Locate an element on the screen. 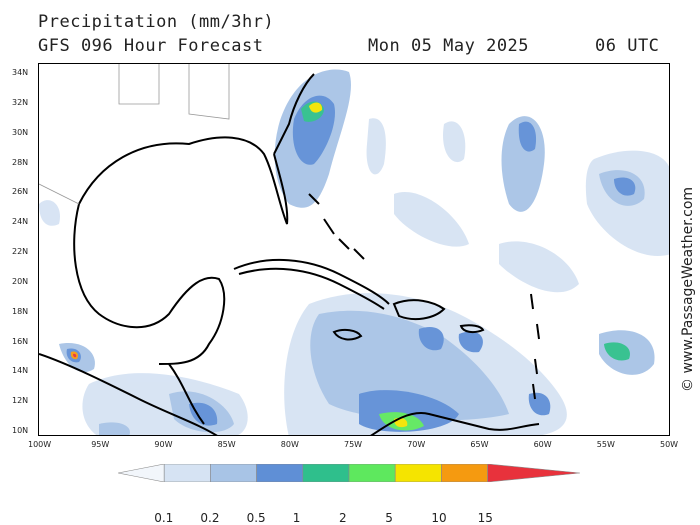 This screenshot has height=525, width=700. longitude-label: 95W is located at coordinates (100, 444).